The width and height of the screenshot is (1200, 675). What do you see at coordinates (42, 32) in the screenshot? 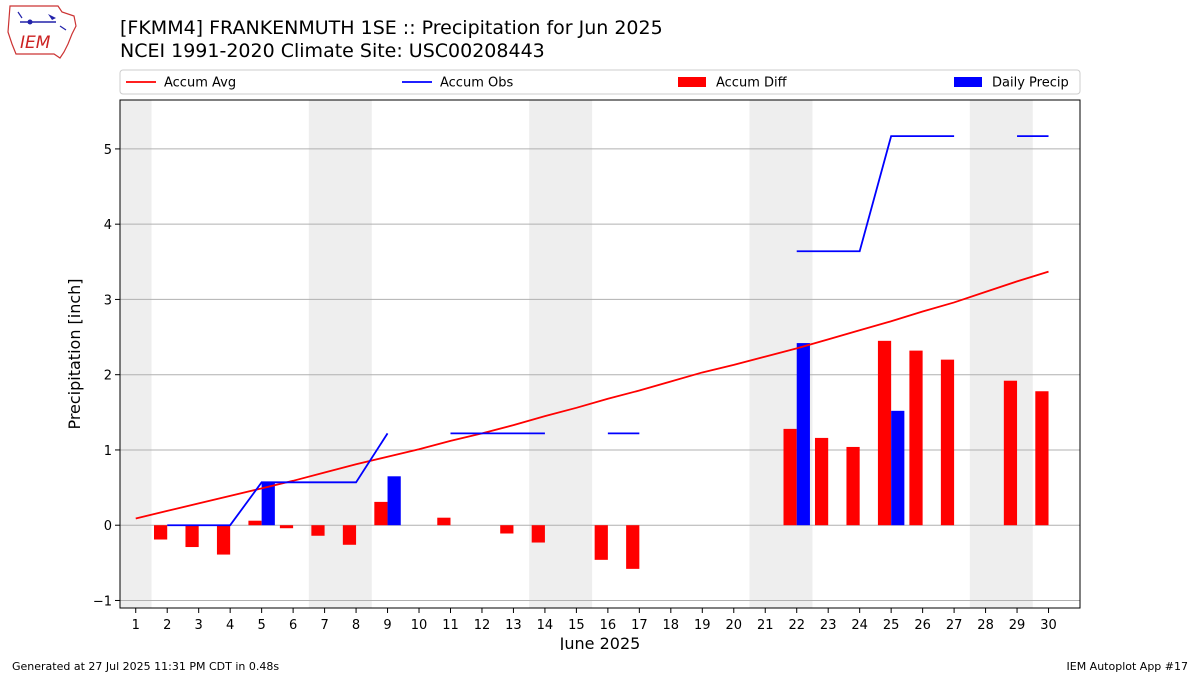
I see `iem-logo: IEM` at bounding box center [42, 32].